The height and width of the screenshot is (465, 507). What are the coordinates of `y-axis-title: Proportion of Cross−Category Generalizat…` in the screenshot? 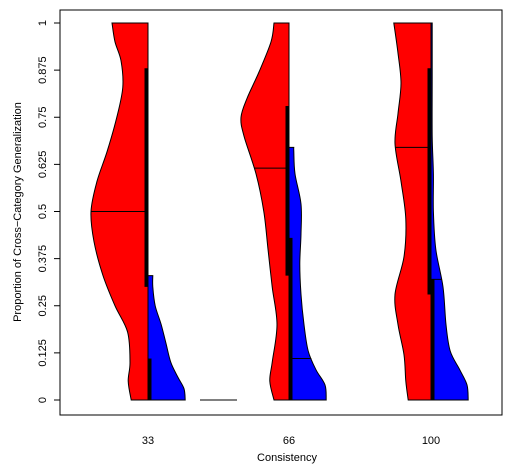 It's located at (18, 212).